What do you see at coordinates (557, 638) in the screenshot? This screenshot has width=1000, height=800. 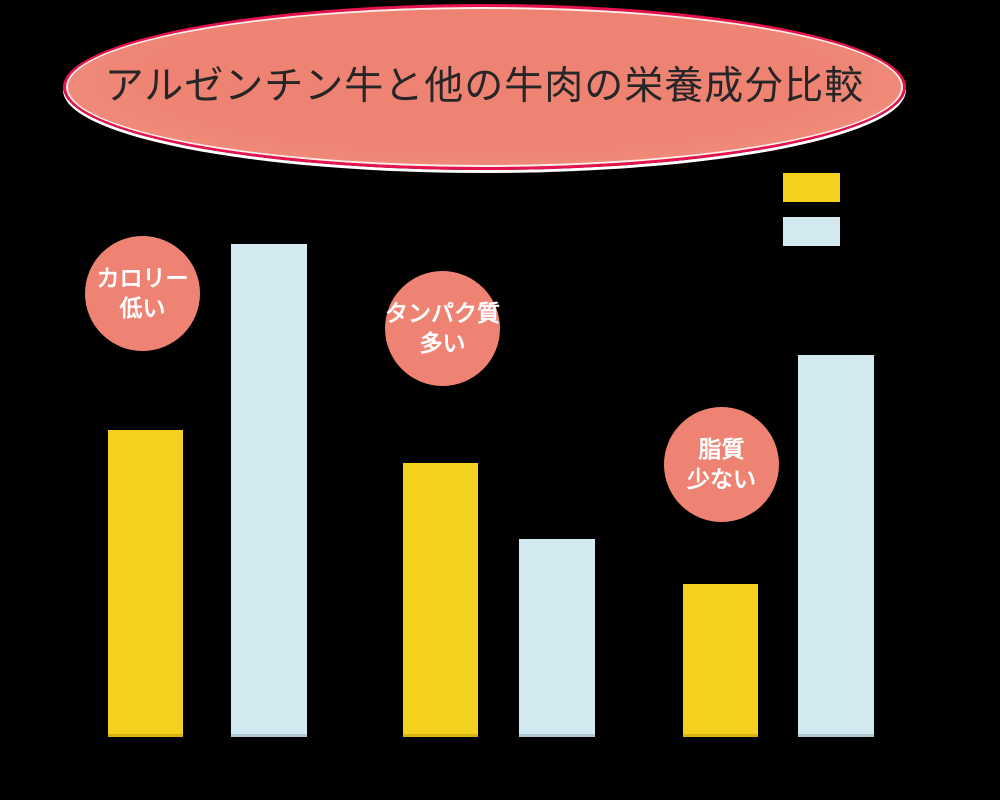 I see `bar-light-blue-protein` at bounding box center [557, 638].